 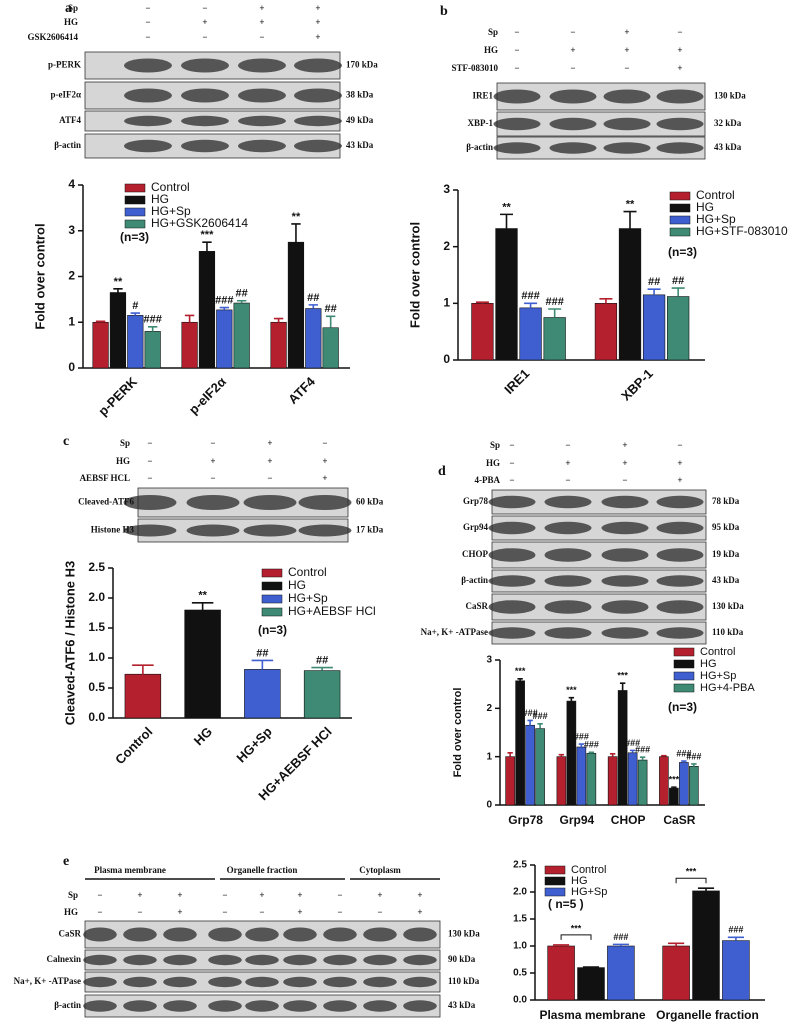 What do you see at coordinates (458, 733) in the screenshot?
I see `y-axis-label: Fold over control` at bounding box center [458, 733].